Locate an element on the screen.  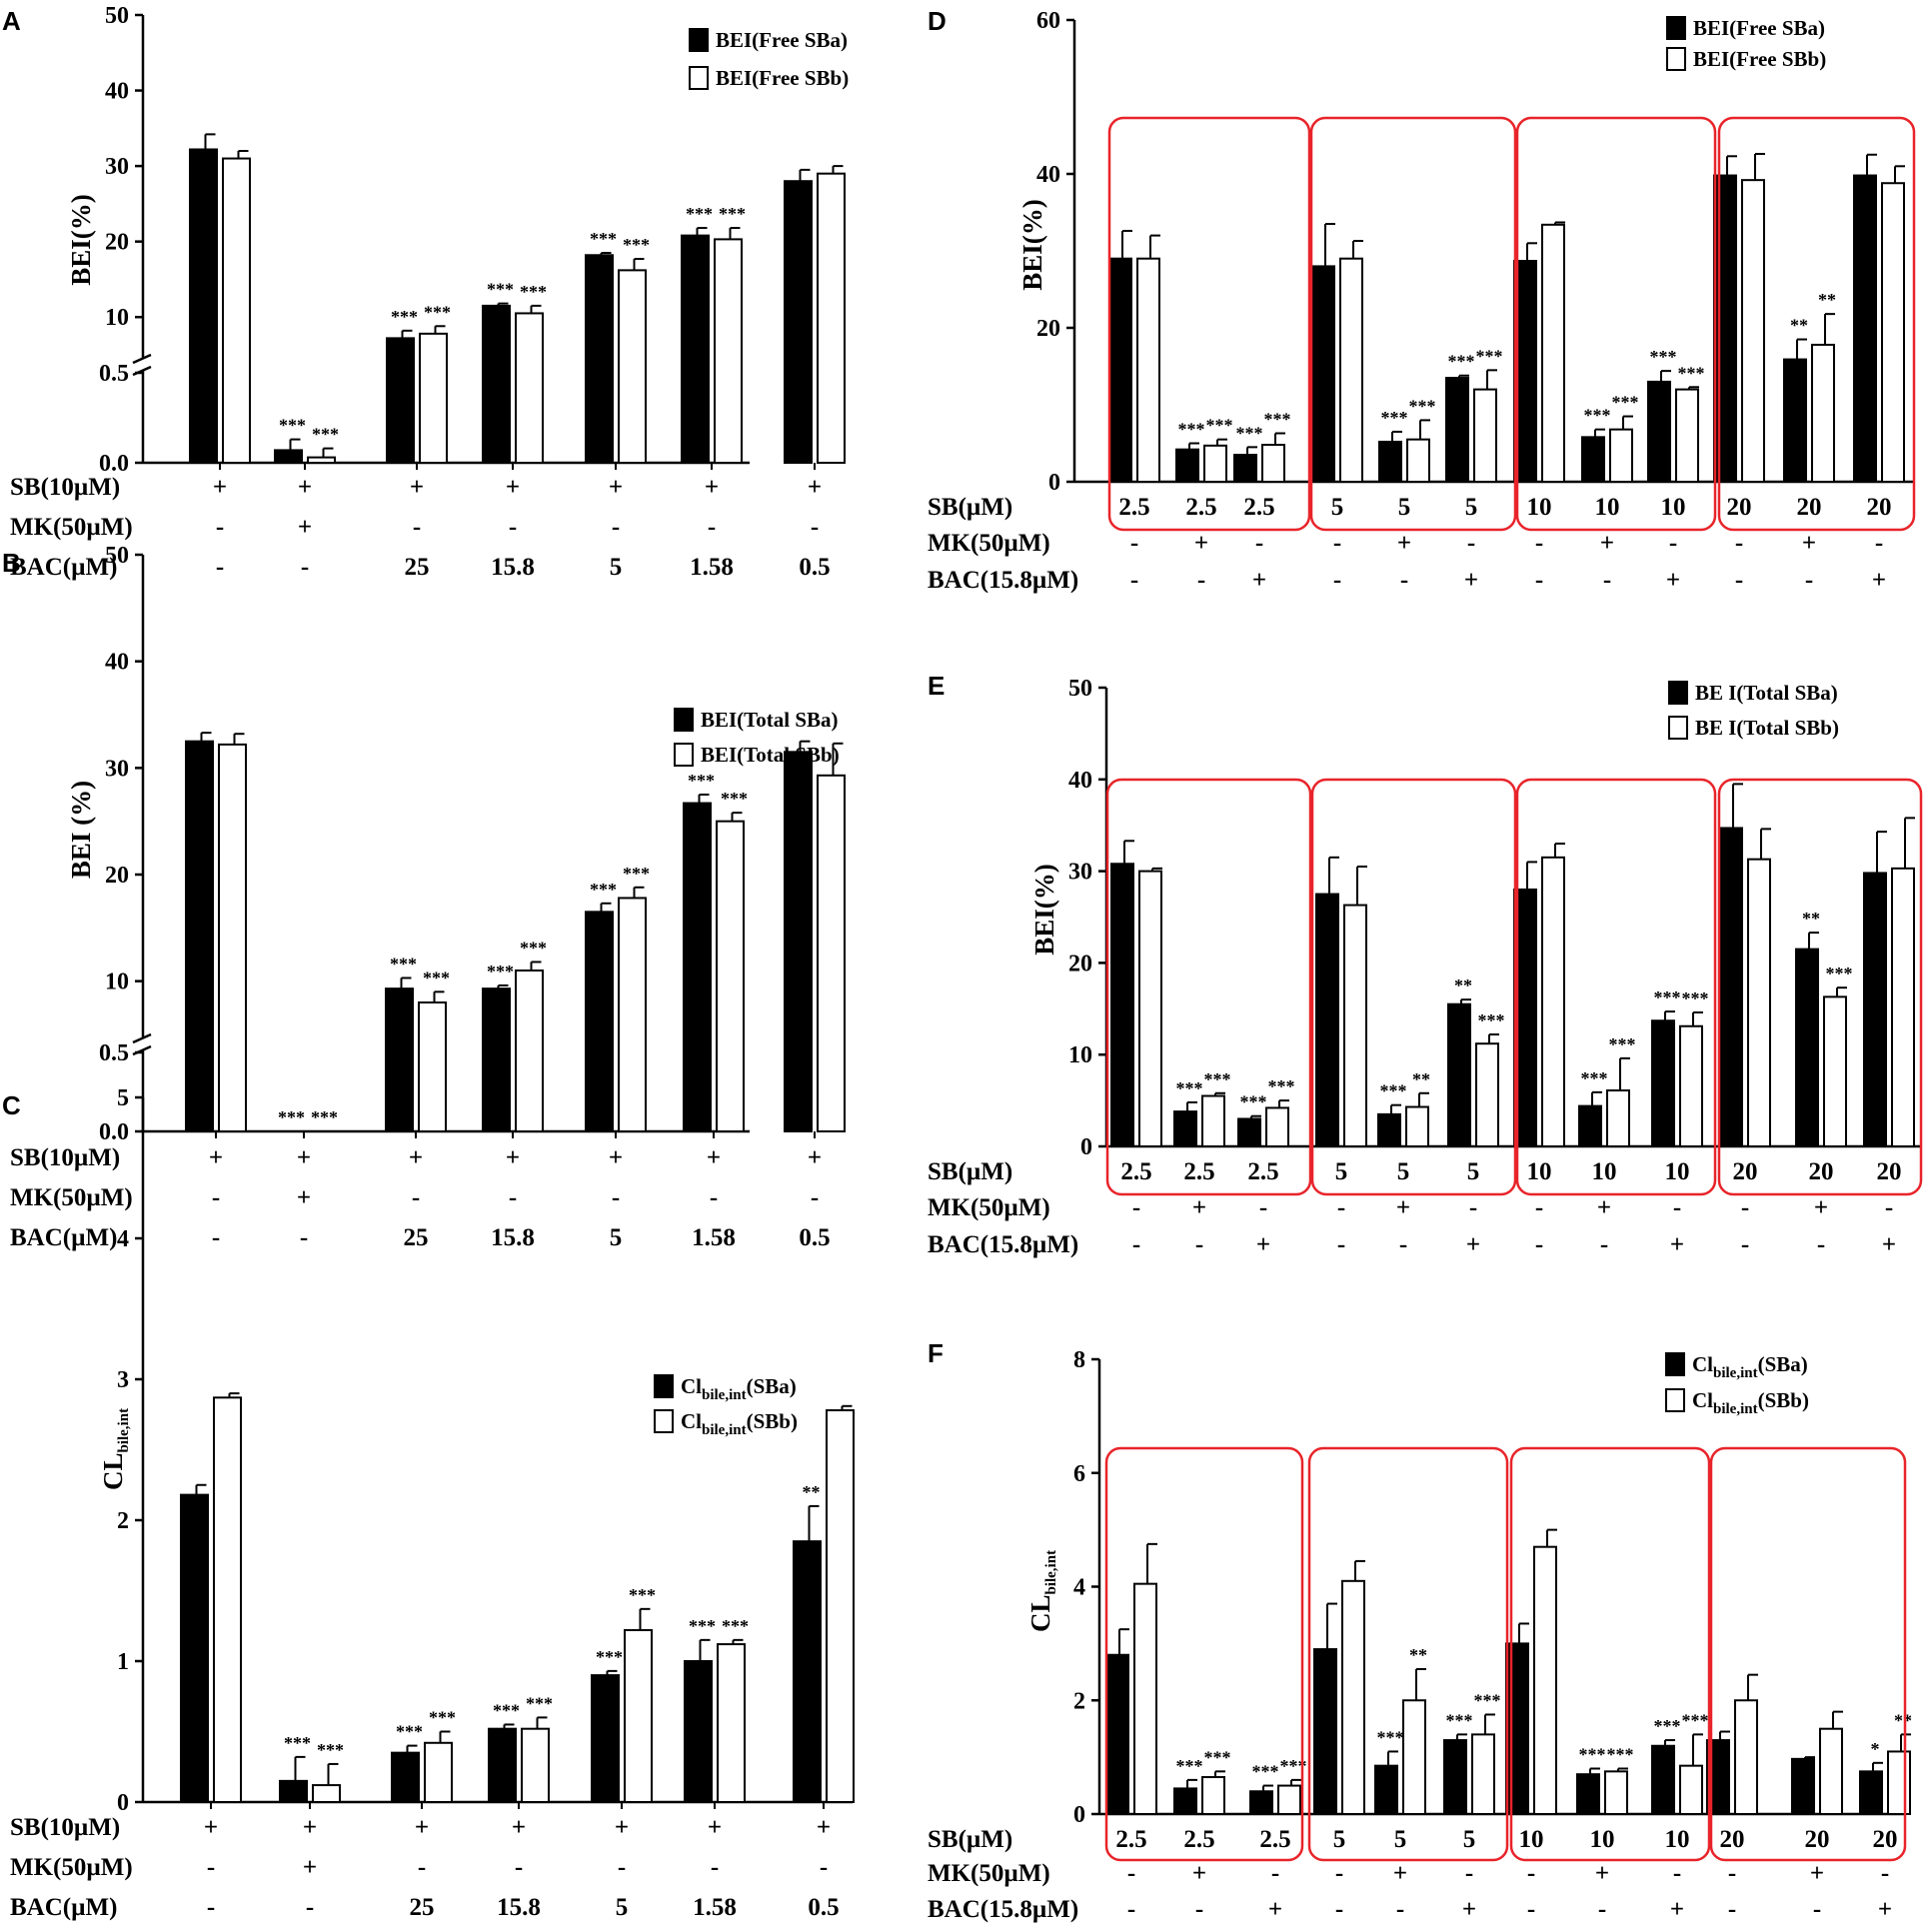
condition-value: 20 is located at coordinates (1733, 1840).